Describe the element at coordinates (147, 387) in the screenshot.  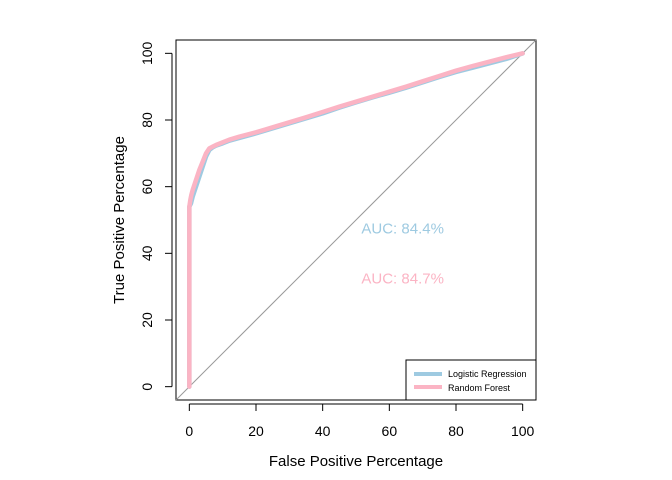
I see `y-tick-label-0: 0` at that location.